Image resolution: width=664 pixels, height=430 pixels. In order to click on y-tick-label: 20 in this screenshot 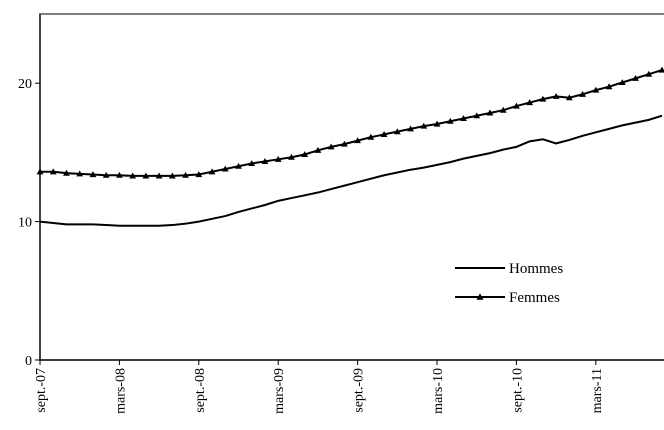, I will do `click(25, 84)`.